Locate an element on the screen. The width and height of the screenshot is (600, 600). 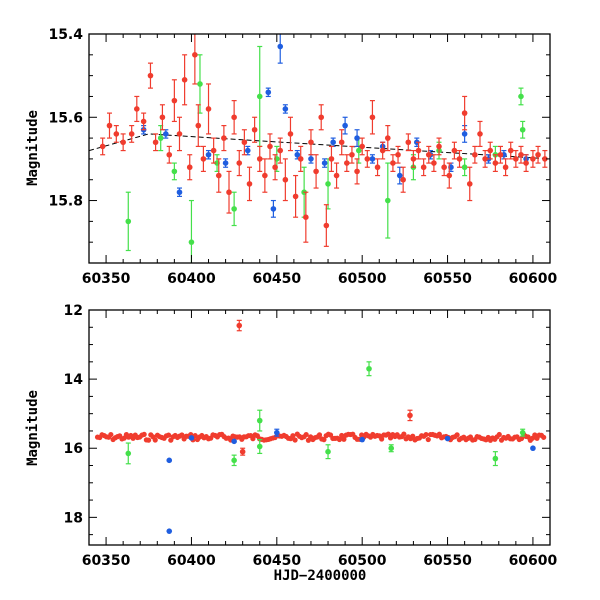
bottom-red-point is located at coordinates (410, 415).